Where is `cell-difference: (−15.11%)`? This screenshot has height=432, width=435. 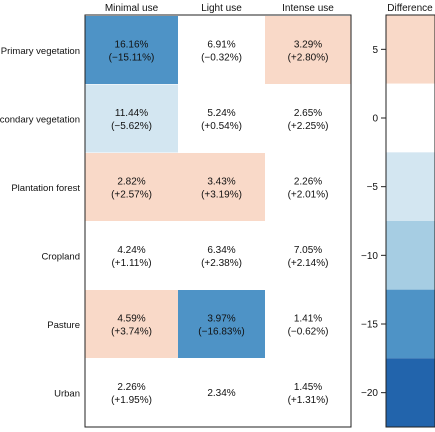 cell-difference: (−15.11%) is located at coordinates (132, 57).